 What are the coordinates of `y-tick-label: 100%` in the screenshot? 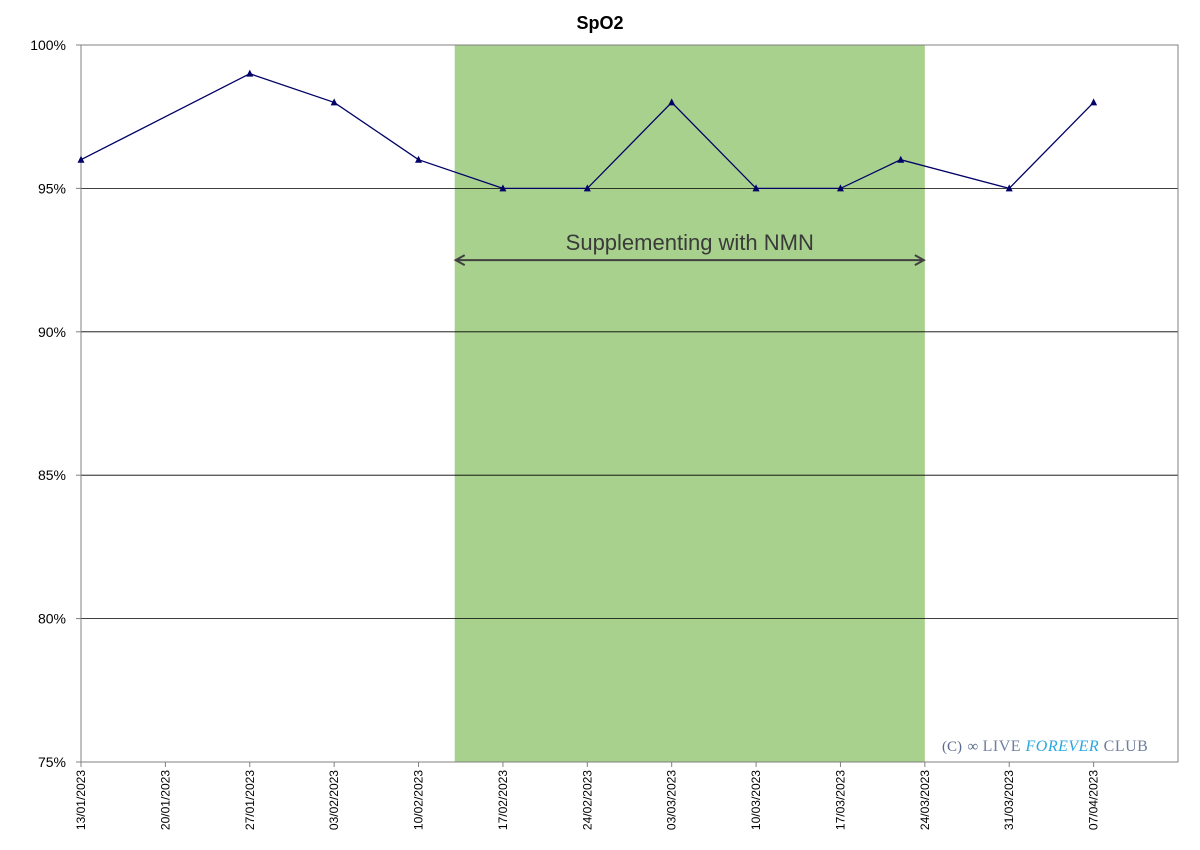 It's located at (48, 45).